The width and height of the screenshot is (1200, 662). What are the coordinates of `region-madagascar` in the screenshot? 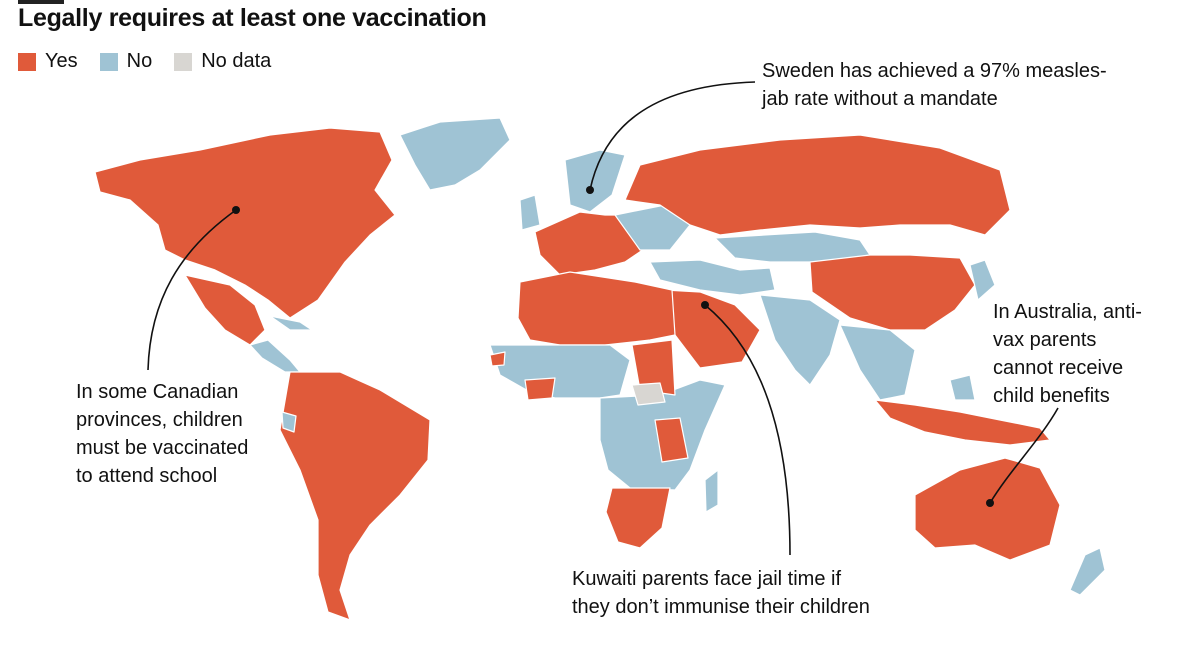 It's located at (711, 491).